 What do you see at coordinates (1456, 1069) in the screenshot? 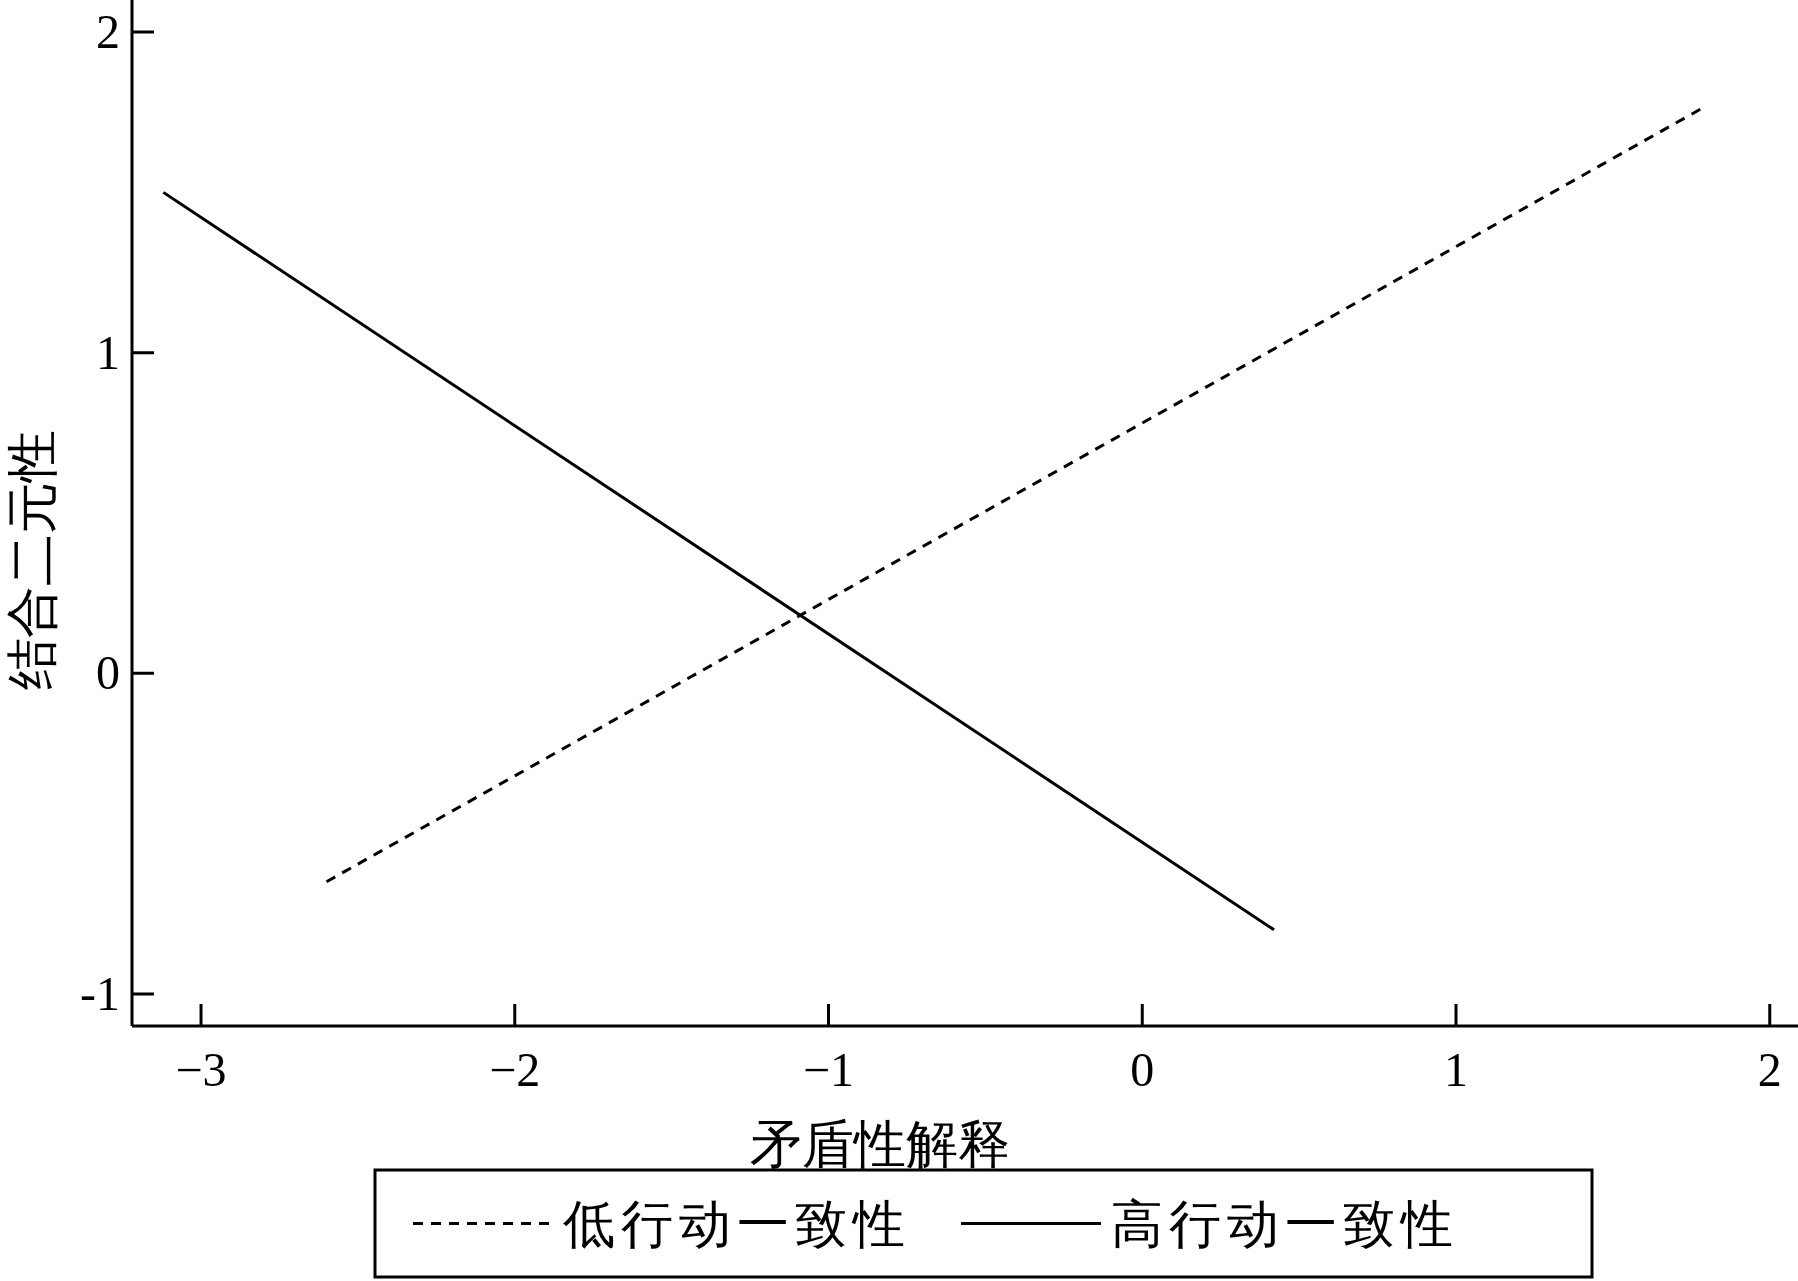
I see `x-tick-label: 1` at bounding box center [1456, 1069].